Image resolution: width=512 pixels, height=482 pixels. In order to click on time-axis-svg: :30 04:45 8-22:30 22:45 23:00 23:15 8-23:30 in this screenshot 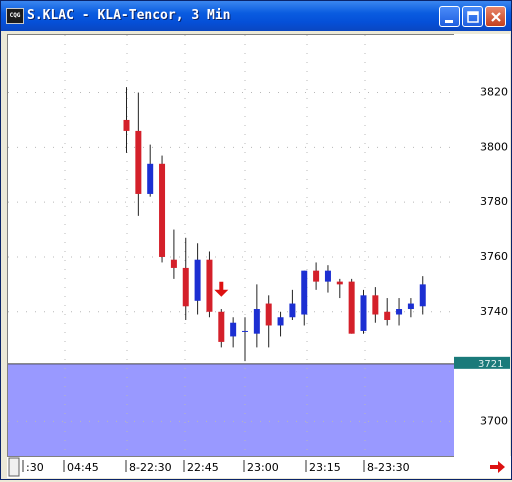, I will do `click(256, 466)`.